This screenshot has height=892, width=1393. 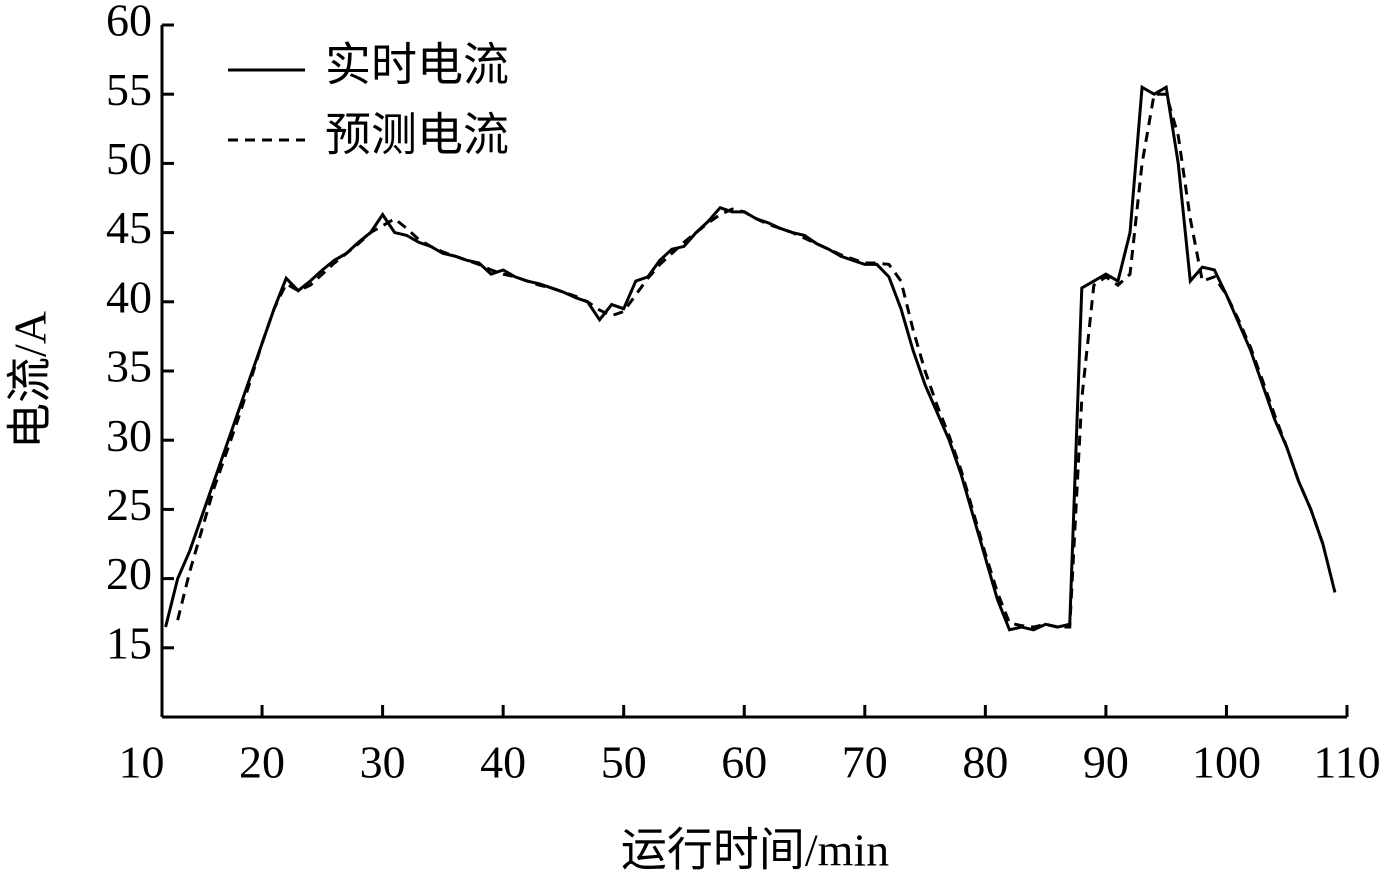 I want to click on y-tick-label: 20, so click(x=129, y=573).